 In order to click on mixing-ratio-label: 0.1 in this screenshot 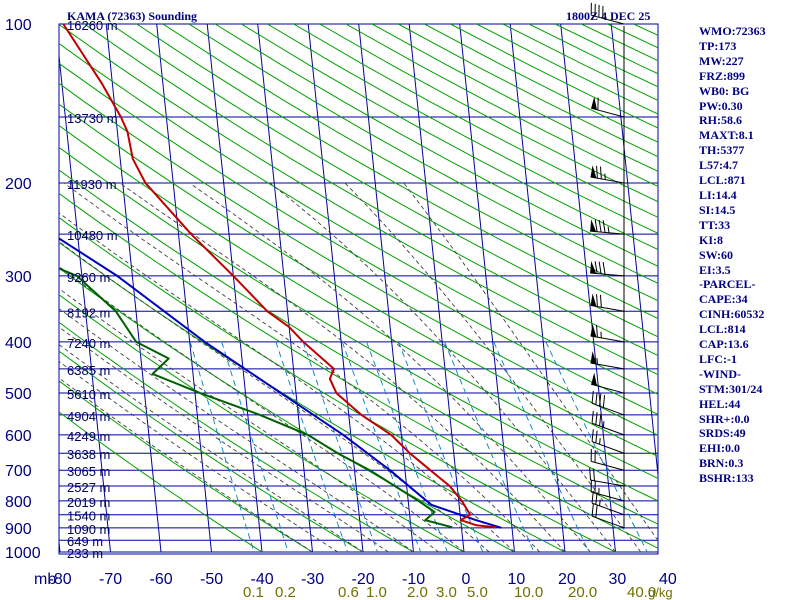, I will do `click(253, 592)`.